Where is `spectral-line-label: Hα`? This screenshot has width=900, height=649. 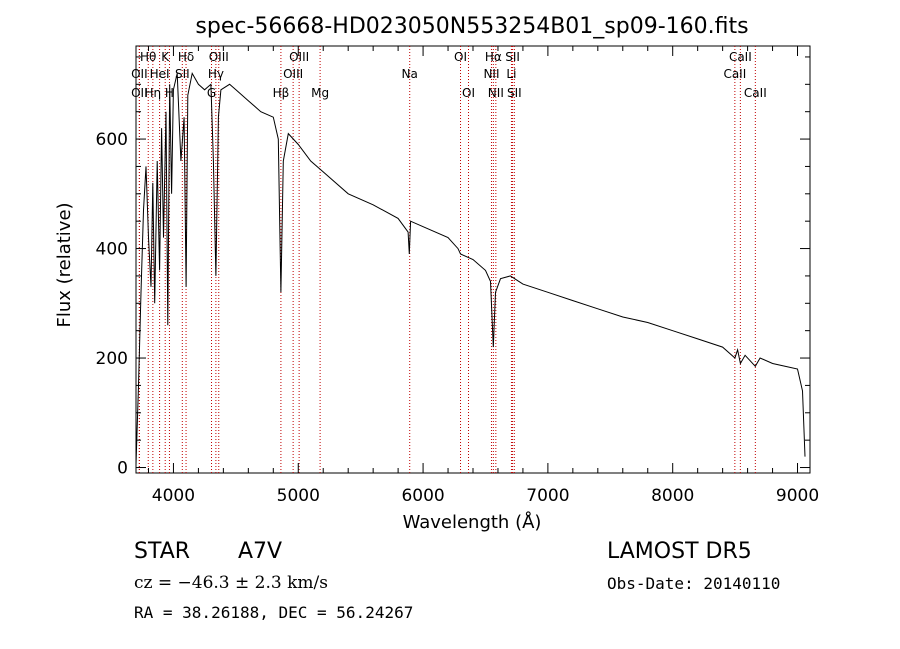 spectral-line-label: Hα is located at coordinates (493, 57).